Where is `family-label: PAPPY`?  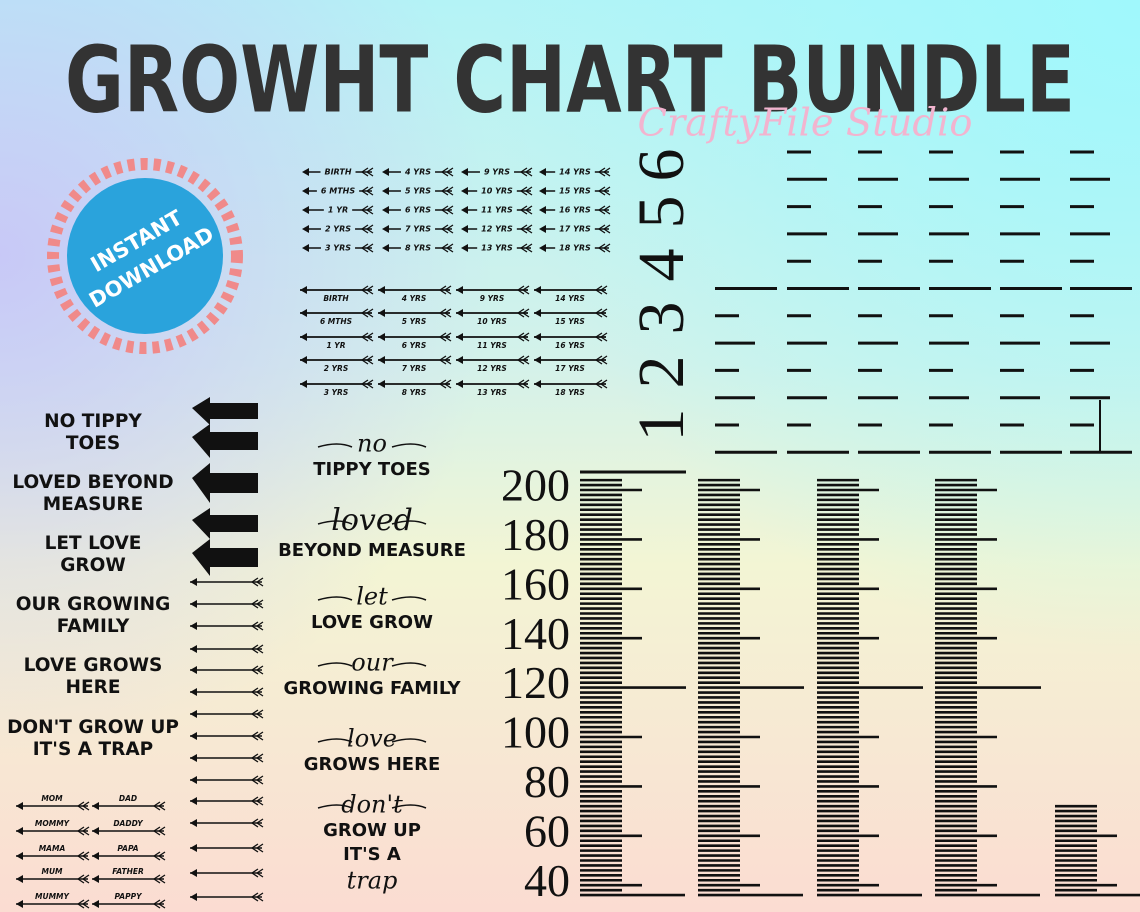
family-label: PAPPY is located at coordinates (128, 896).